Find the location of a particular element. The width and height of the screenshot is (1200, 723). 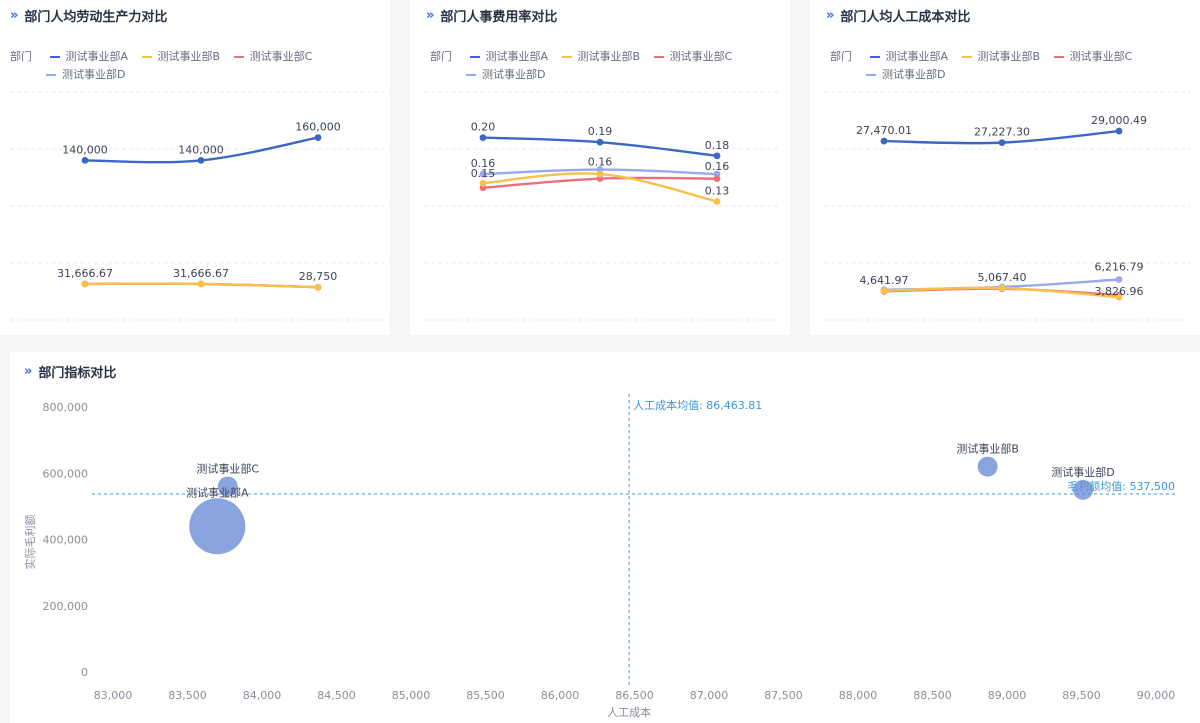

bubble-label: 测试事业部D is located at coordinates (1082, 472).